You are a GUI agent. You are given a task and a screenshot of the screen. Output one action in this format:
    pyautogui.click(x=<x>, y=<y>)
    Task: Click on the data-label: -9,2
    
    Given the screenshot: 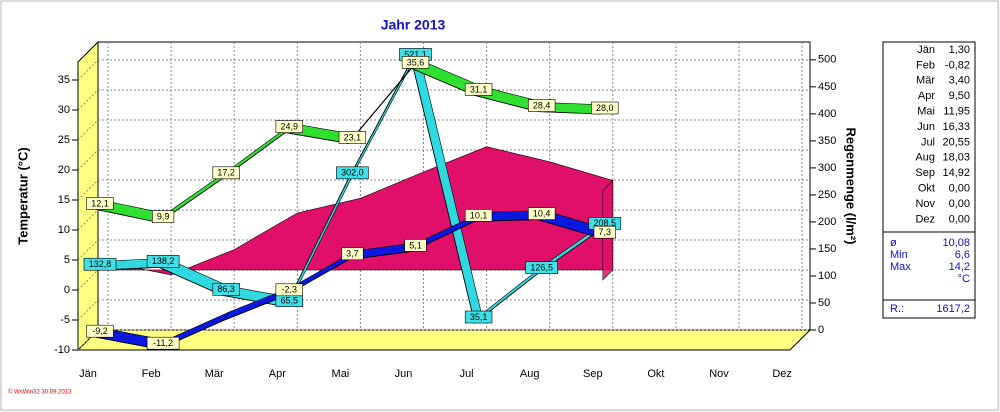 What is the action you would take?
    pyautogui.click(x=100, y=331)
    